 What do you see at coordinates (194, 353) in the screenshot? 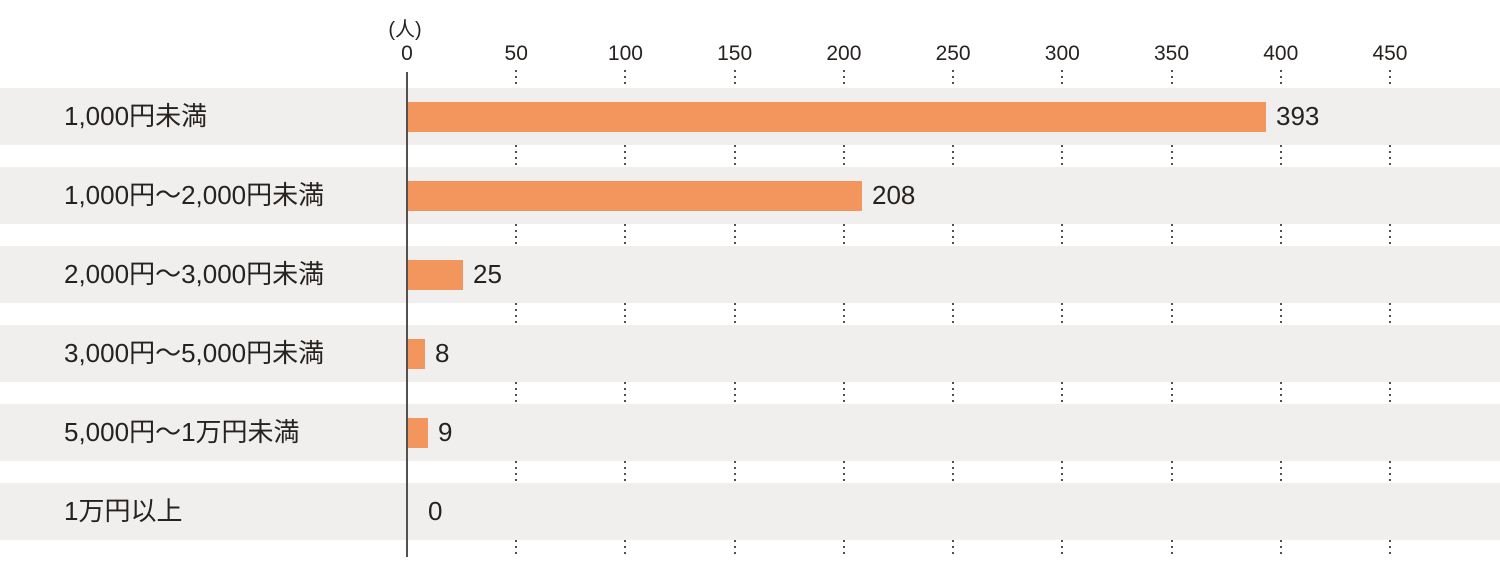
I see `category-label: 3,000円〜5,000円未満` at bounding box center [194, 353].